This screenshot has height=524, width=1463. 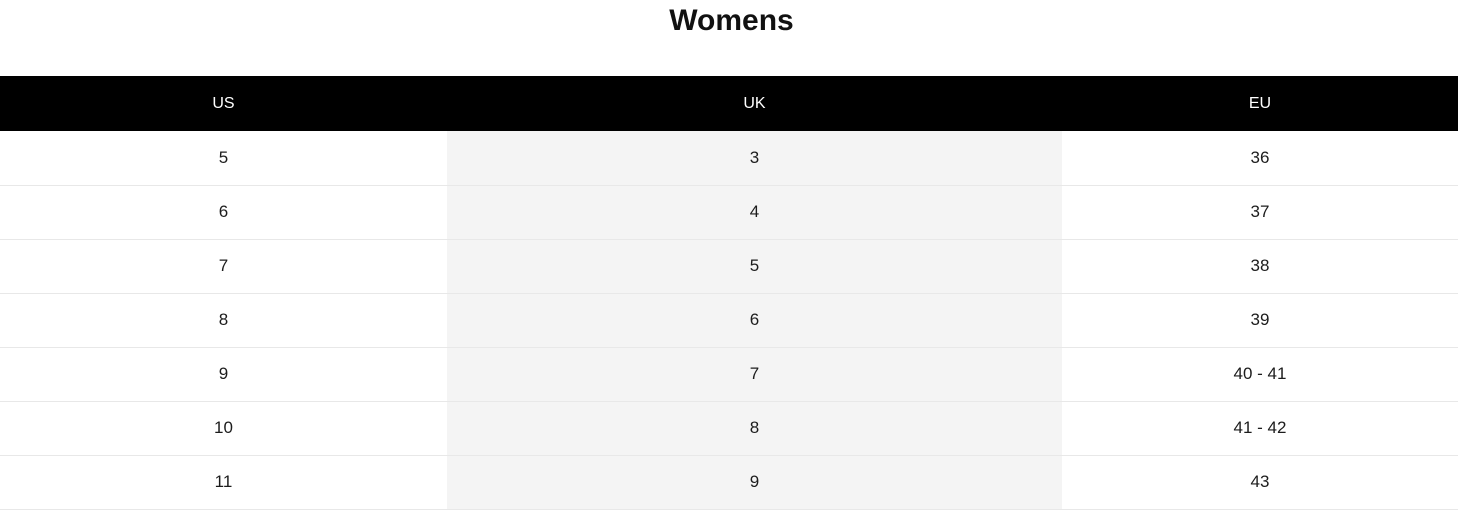 I want to click on table-row: 10 8 41 - 42, so click(x=729, y=428).